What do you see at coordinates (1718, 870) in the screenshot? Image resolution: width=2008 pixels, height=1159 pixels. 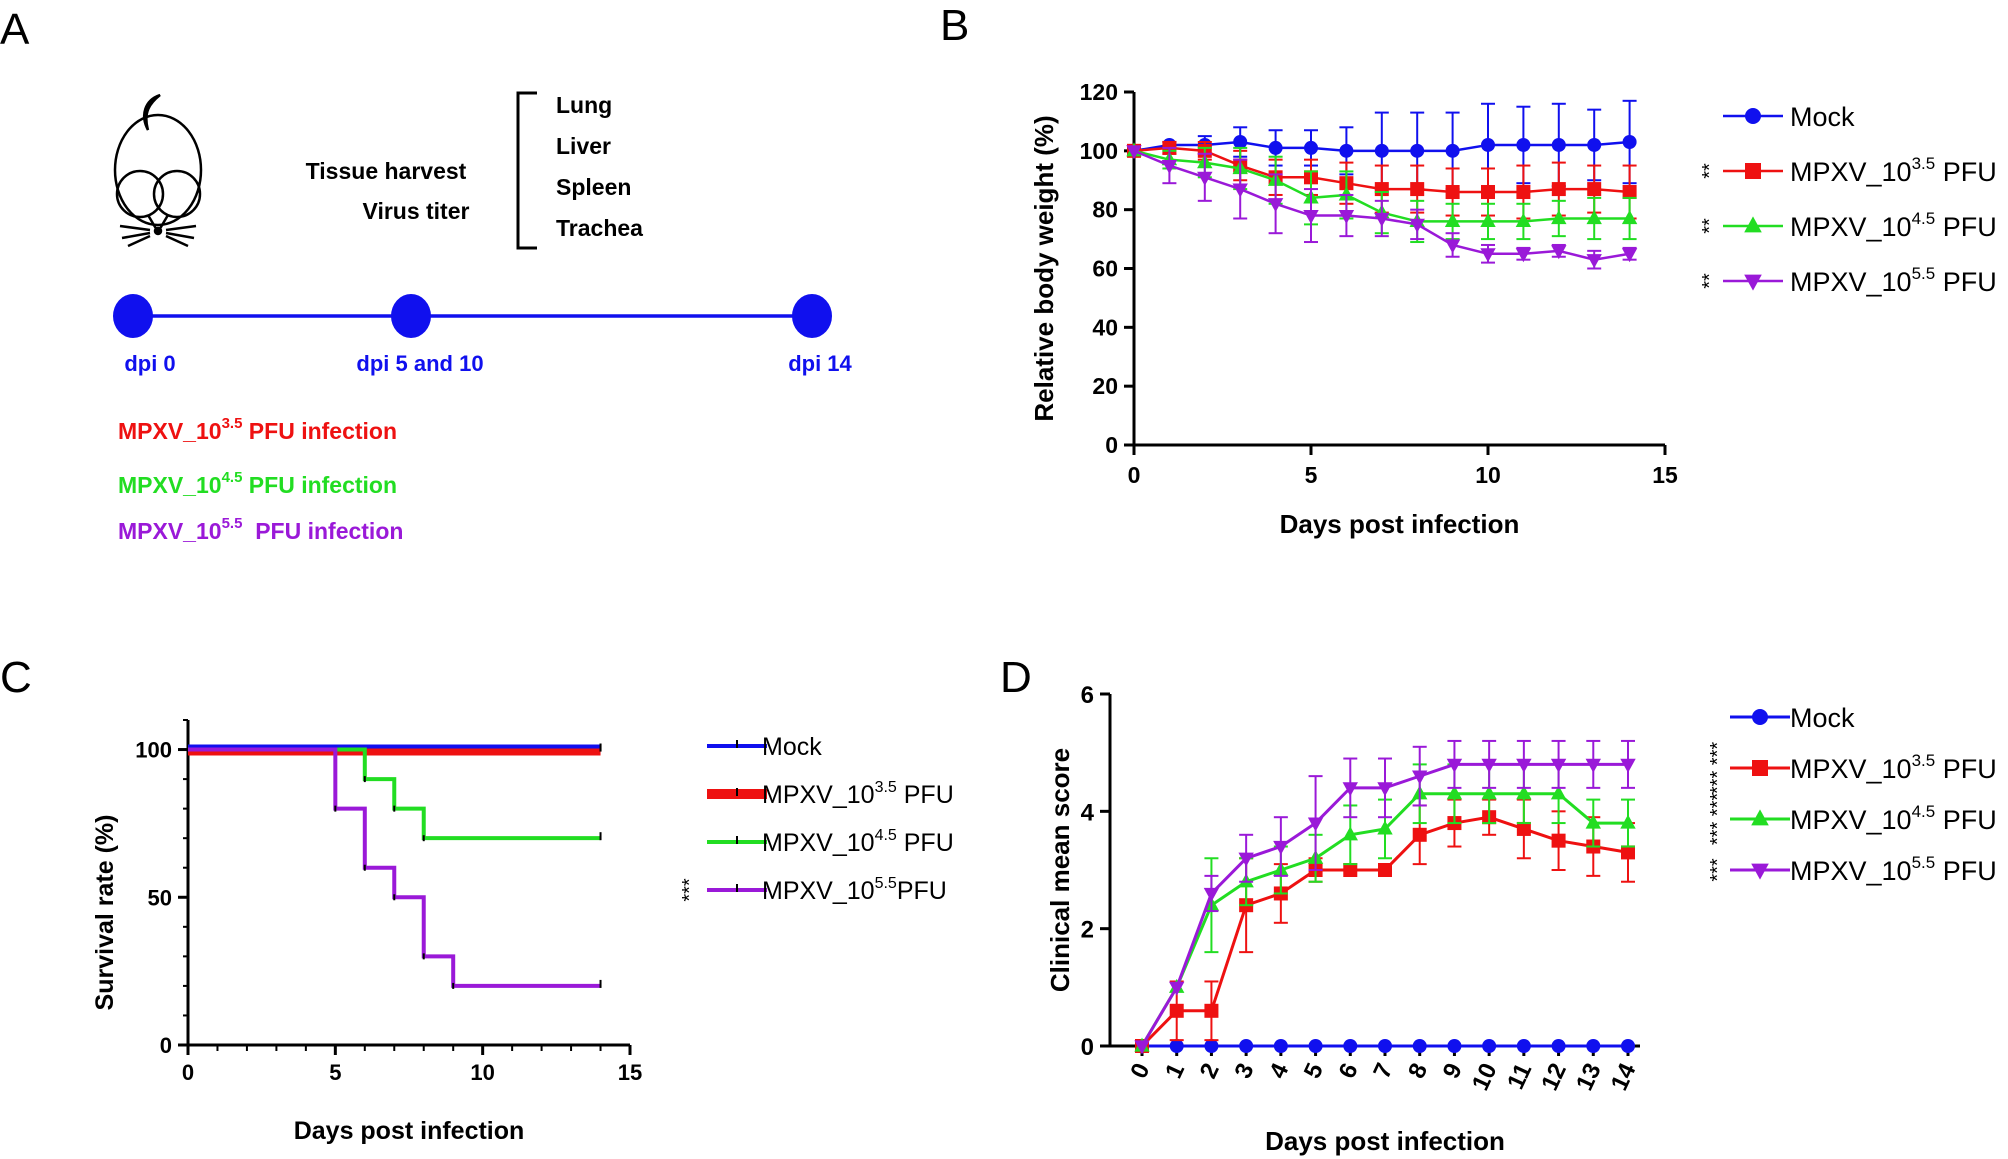 I see `significance-marker: ***` at bounding box center [1718, 870].